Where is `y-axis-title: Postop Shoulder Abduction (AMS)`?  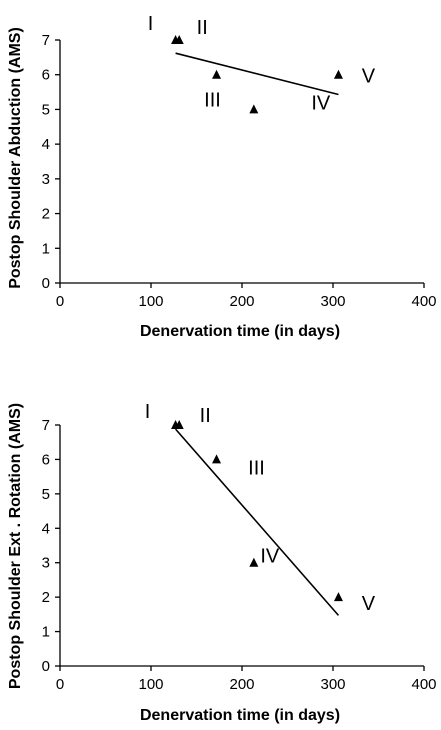 y-axis-title: Postop Shoulder Abduction (AMS) is located at coordinates (15, 158).